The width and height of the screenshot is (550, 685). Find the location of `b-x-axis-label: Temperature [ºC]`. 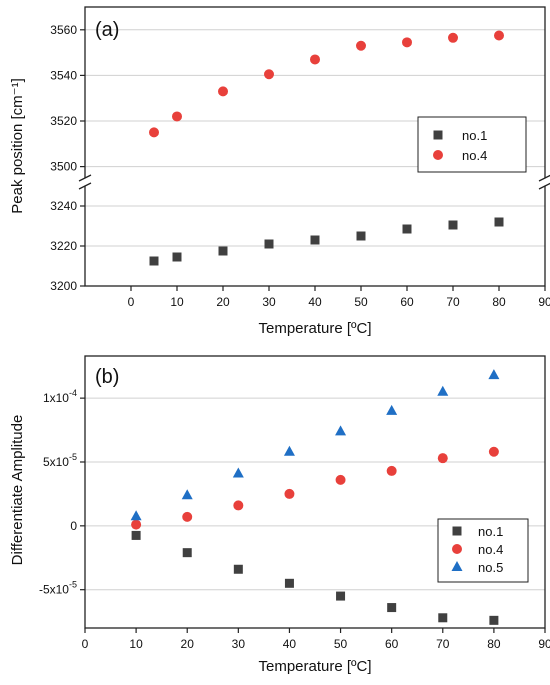

b-x-axis-label: Temperature [ºC] is located at coordinates (314, 666).